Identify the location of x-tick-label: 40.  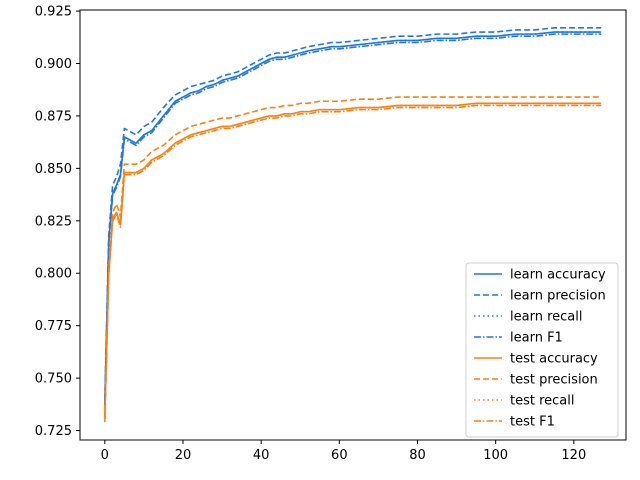
(261, 455).